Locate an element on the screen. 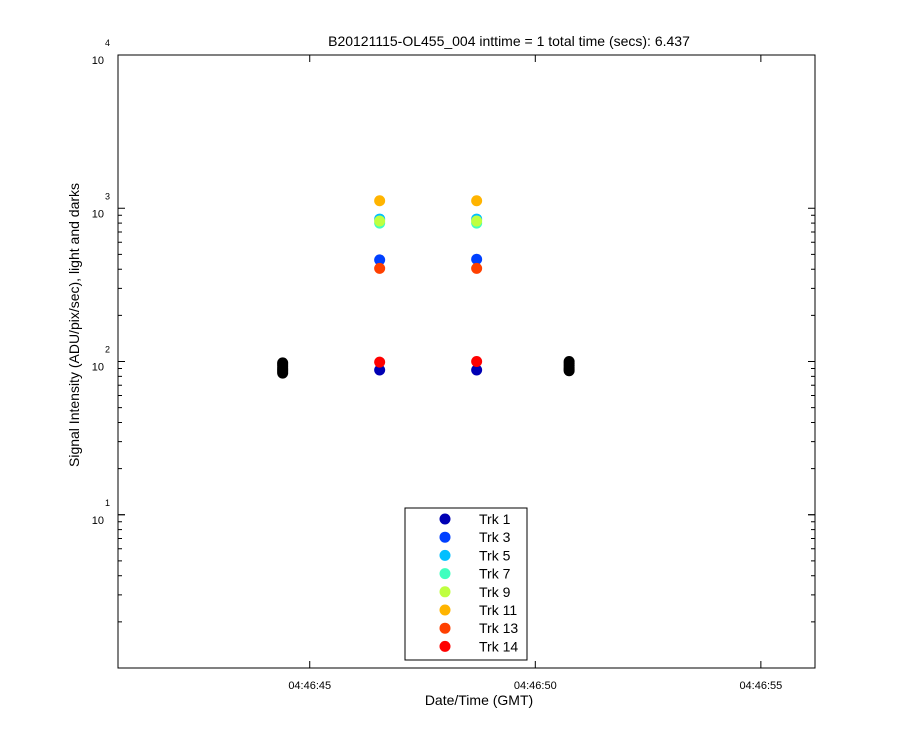 Image resolution: width=900 pixels, height=750 pixels. y-tick-exponent: 1 is located at coordinates (107, 503).